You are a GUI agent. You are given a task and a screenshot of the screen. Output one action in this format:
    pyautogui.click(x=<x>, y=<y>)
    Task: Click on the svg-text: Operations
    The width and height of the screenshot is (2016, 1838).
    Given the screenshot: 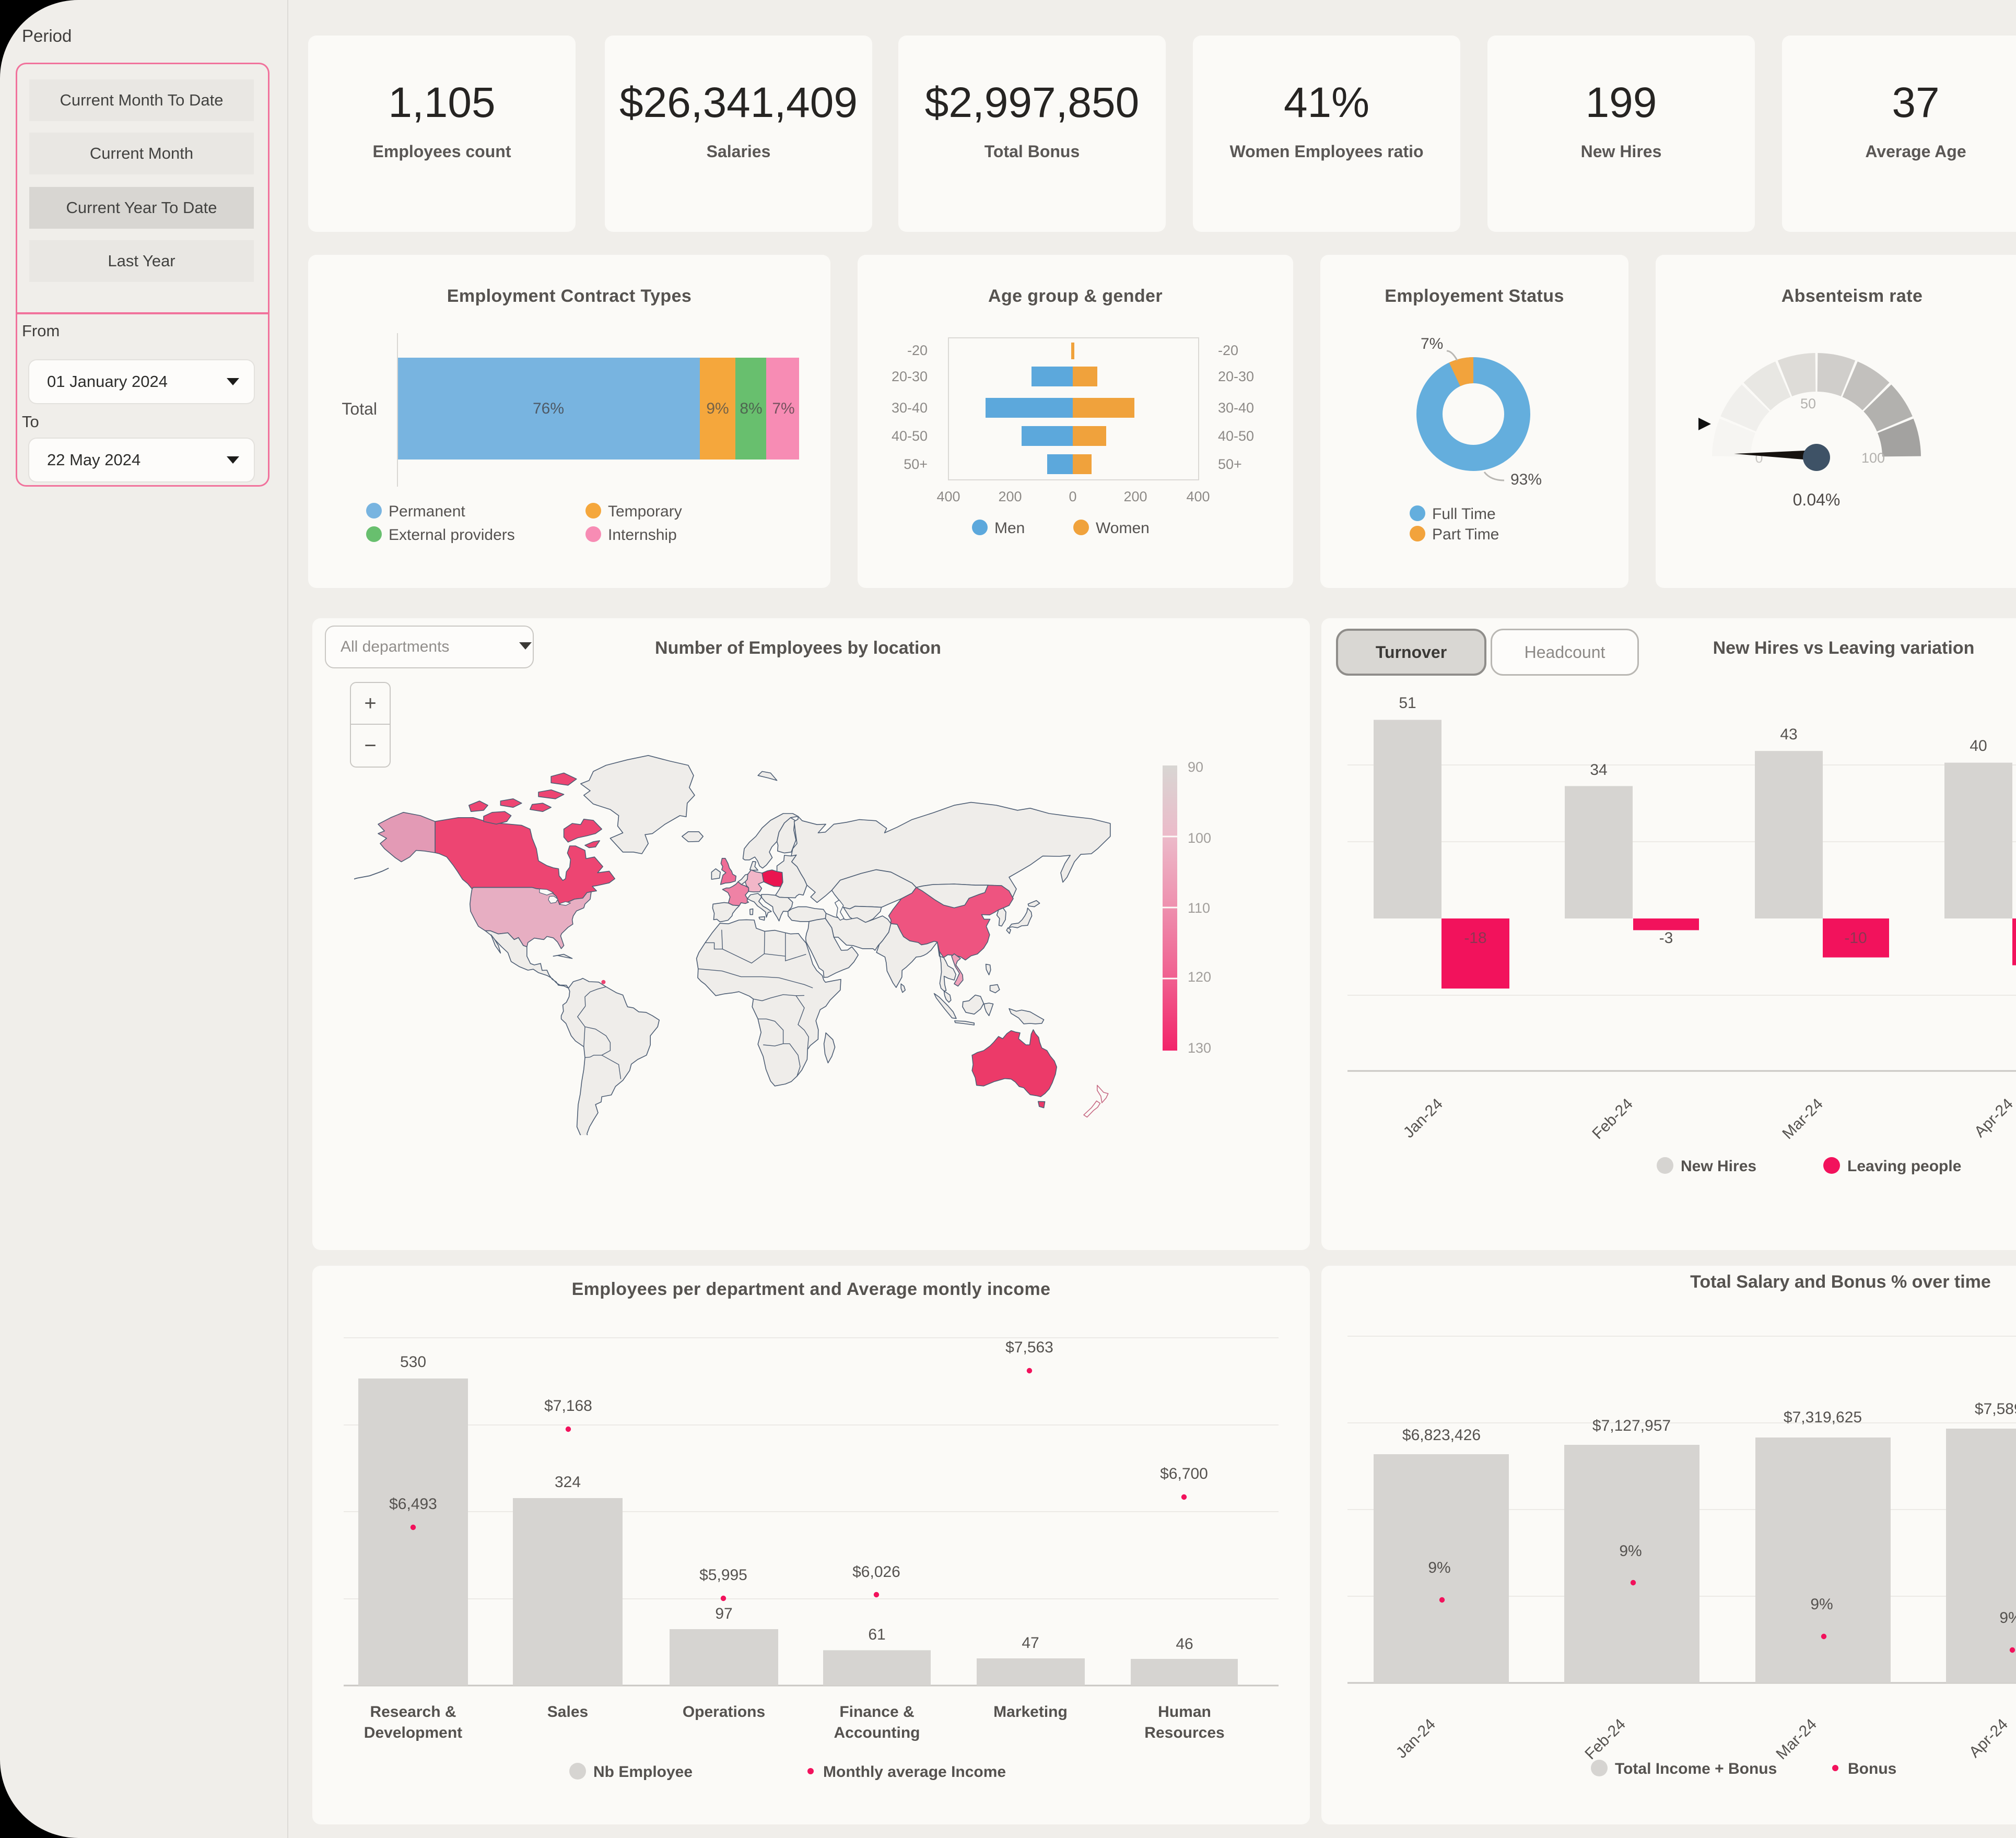 What is the action you would take?
    pyautogui.click(x=724, y=1712)
    